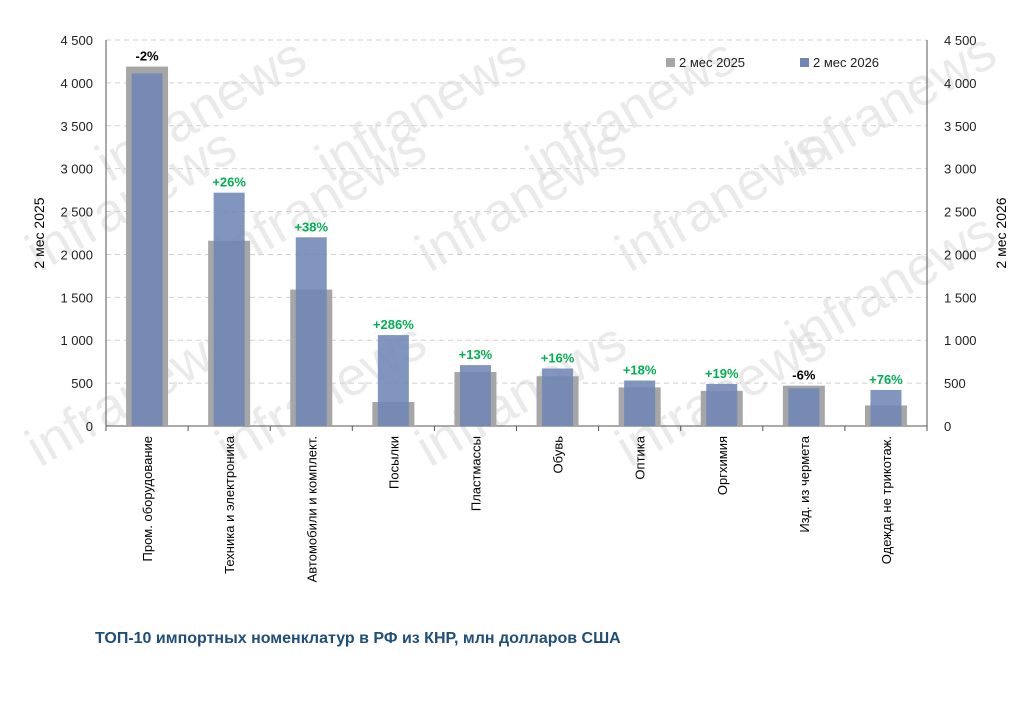  I want to click on y-tick-label-right: 500, so click(955, 383).